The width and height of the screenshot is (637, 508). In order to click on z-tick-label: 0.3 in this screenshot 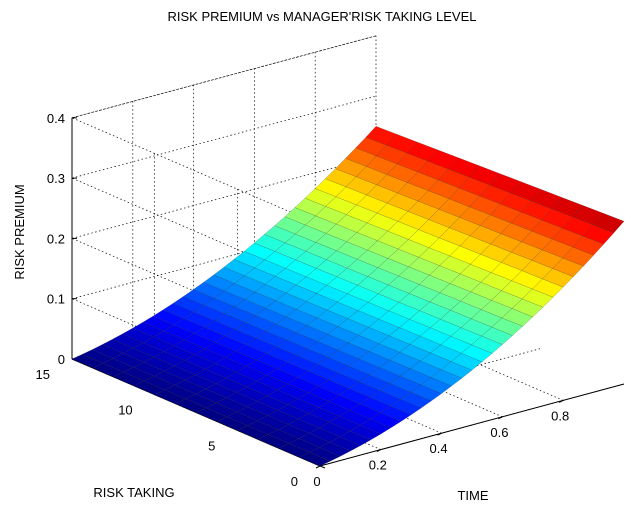, I will do `click(56, 178)`.